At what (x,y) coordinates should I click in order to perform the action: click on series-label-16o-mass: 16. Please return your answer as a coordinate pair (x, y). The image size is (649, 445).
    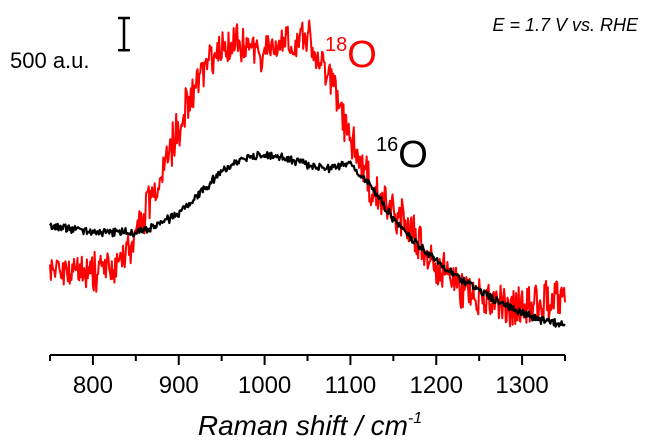
    Looking at the image, I should click on (387, 145).